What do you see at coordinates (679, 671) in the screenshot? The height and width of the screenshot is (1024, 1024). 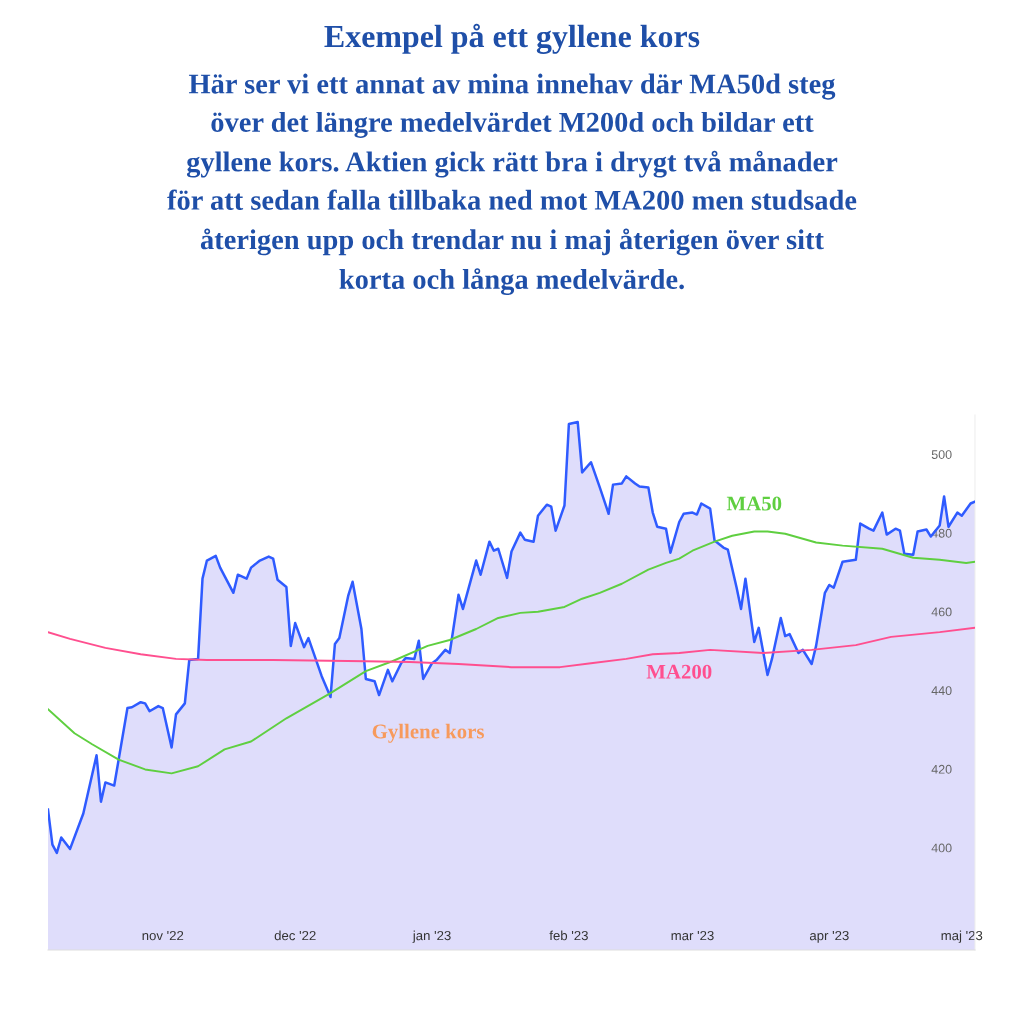 I see `series-label: MA200` at bounding box center [679, 671].